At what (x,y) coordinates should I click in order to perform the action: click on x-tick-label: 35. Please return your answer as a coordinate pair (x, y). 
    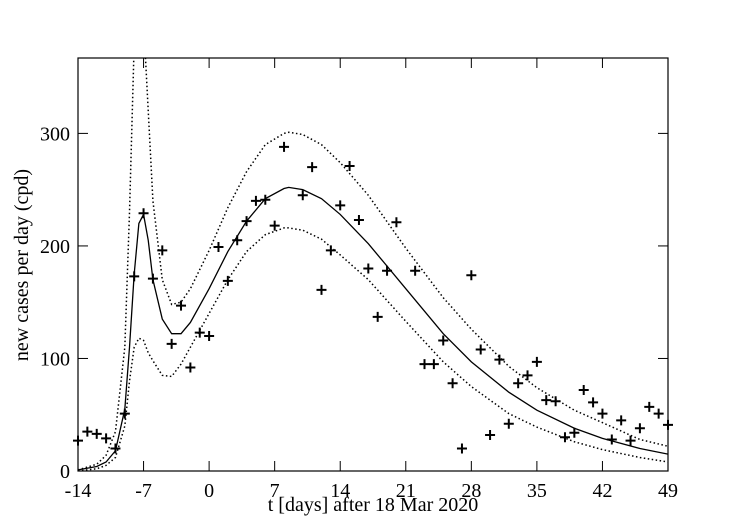
    Looking at the image, I should click on (537, 491).